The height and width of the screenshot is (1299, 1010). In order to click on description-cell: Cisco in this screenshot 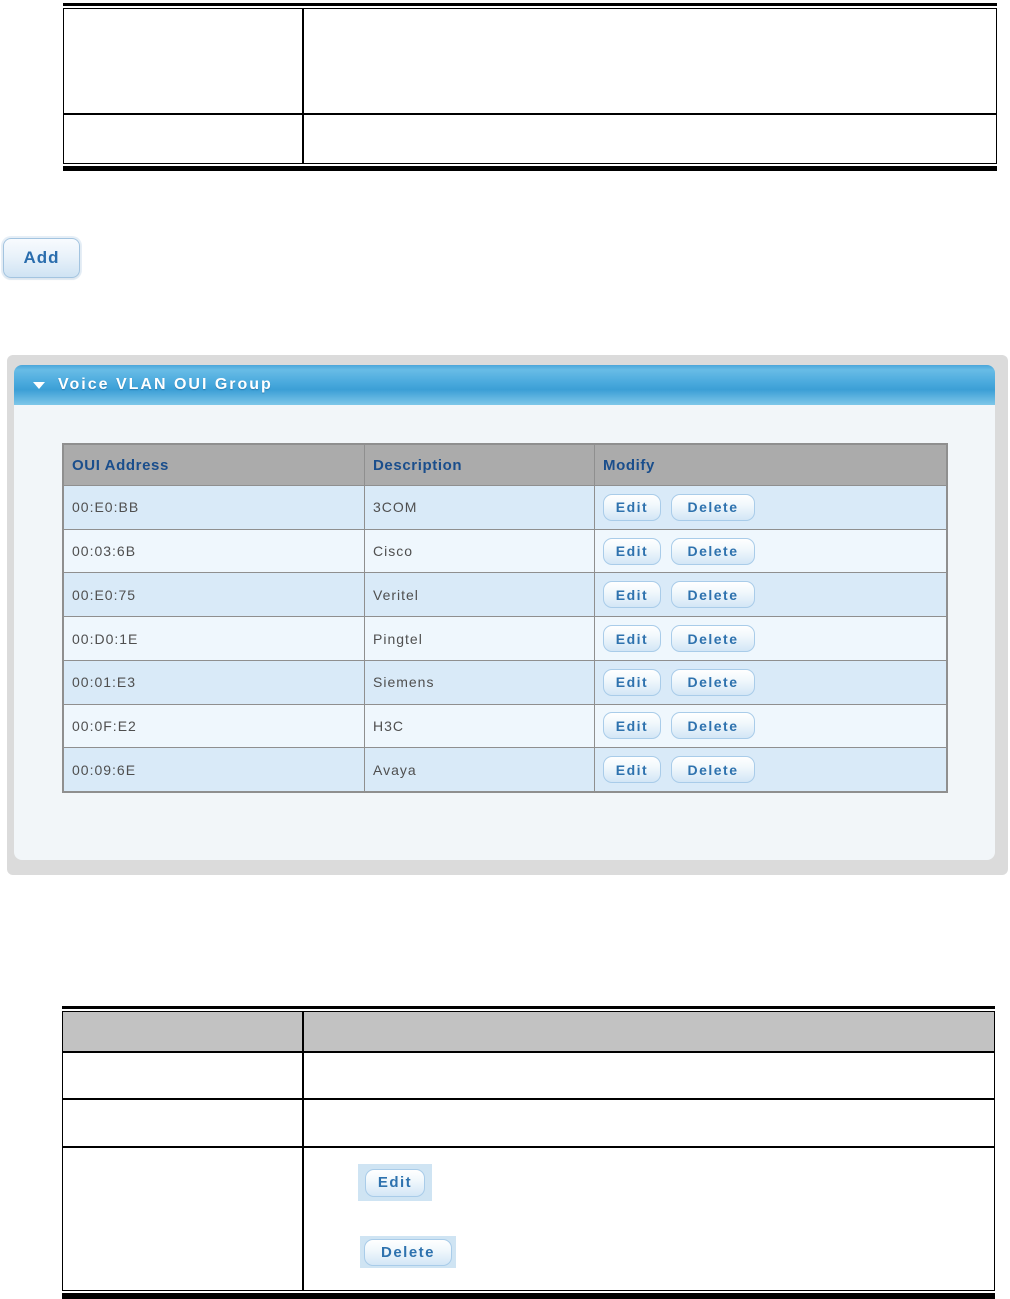, I will do `click(479, 551)`.